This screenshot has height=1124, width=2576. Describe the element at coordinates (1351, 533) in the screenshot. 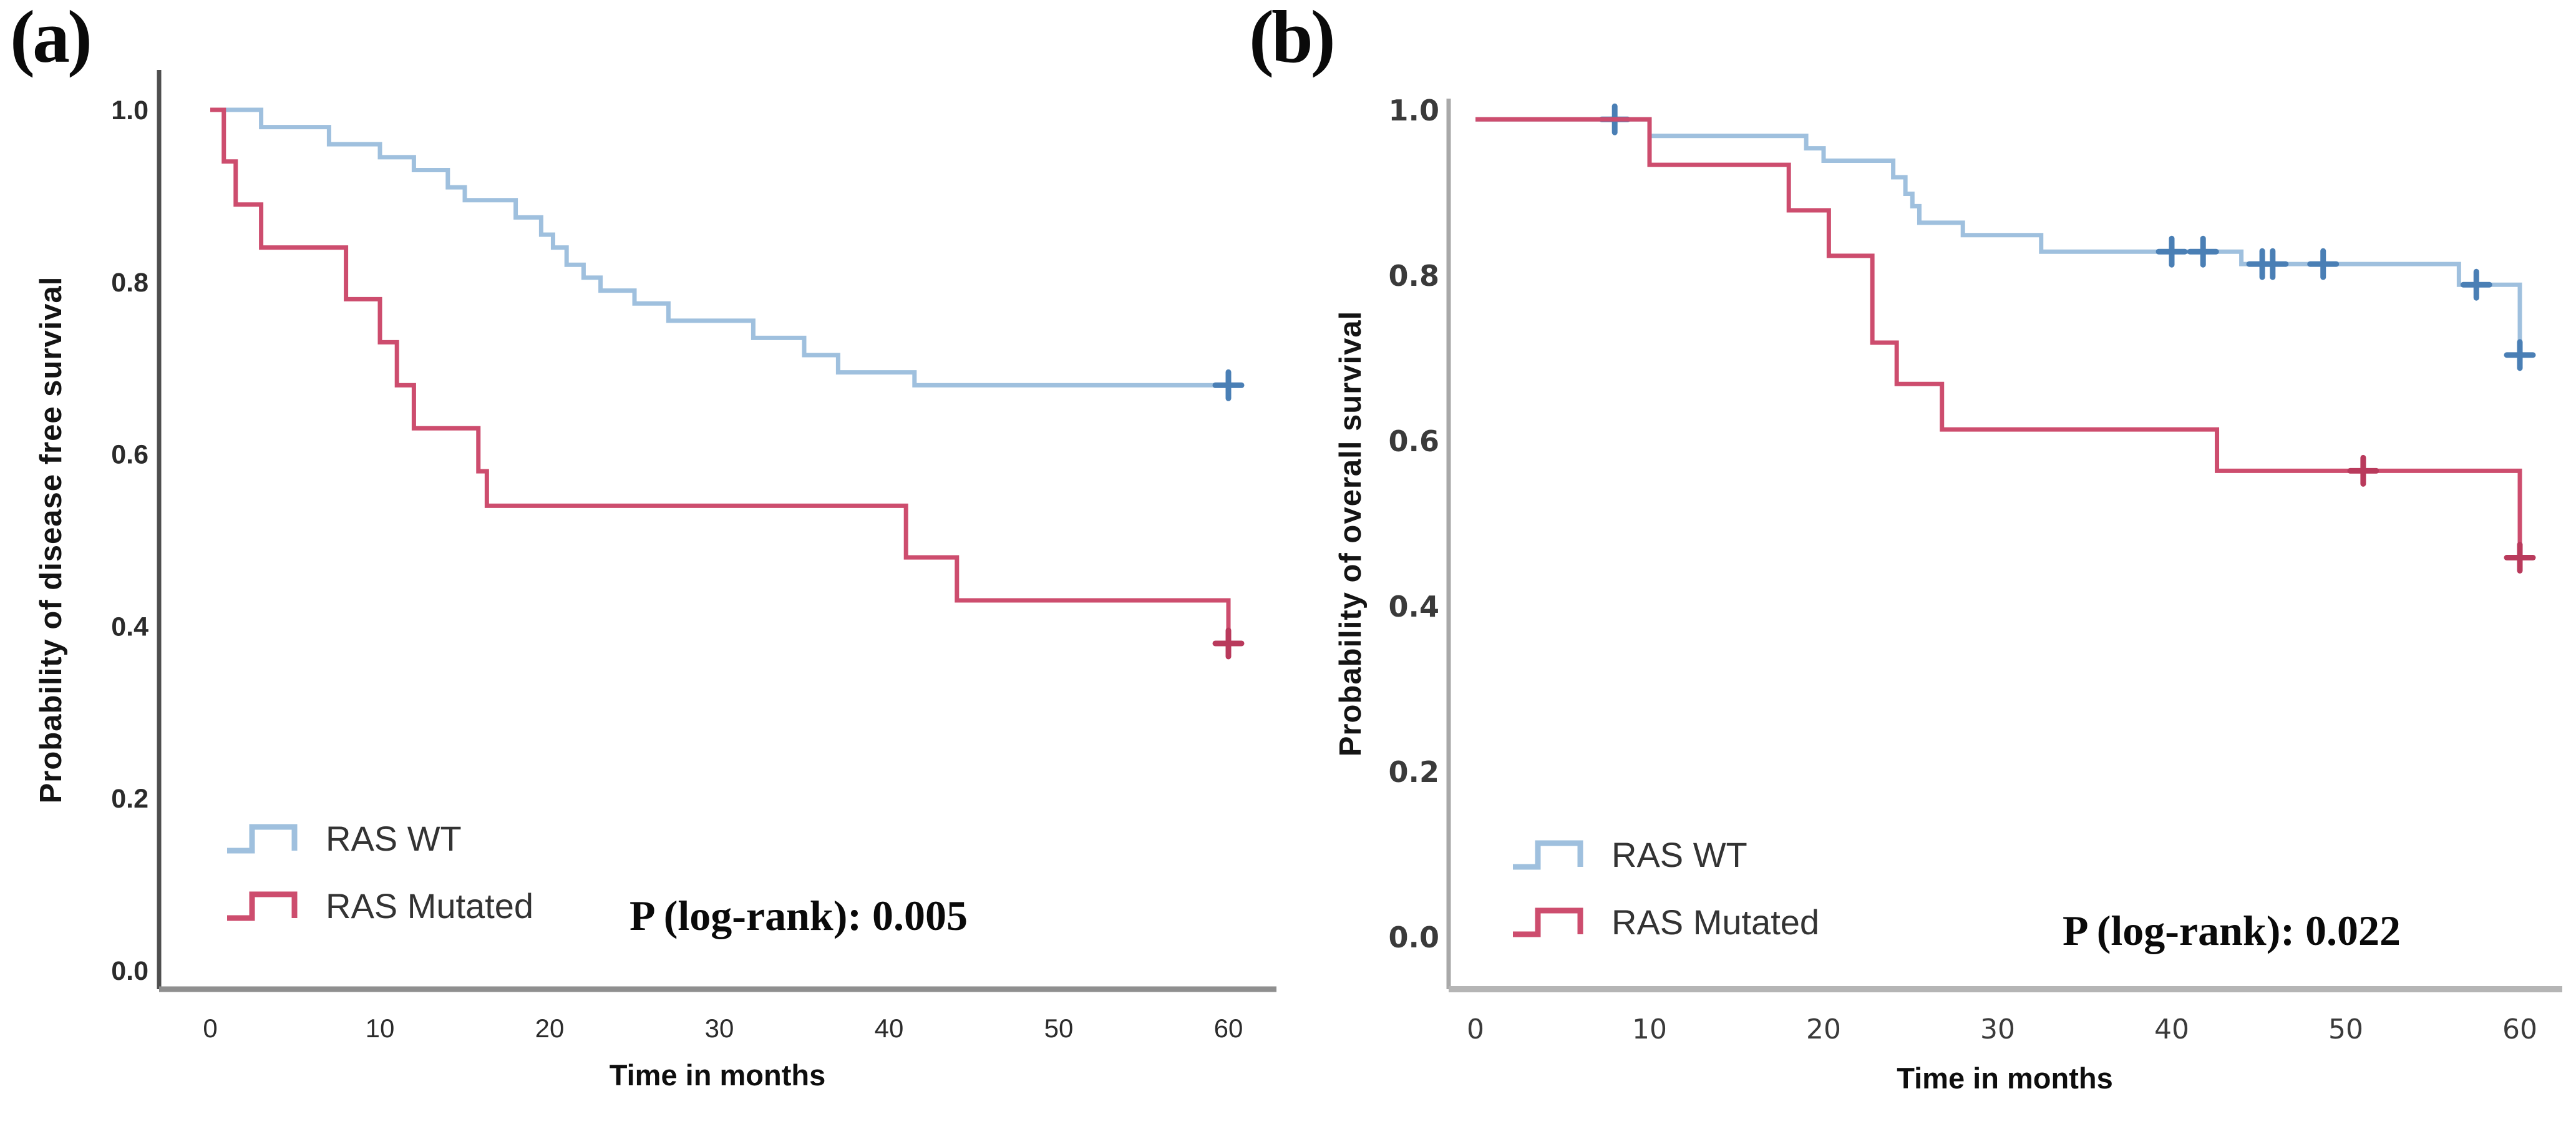

I see `y-axis-title: Probability of overall survival` at that location.